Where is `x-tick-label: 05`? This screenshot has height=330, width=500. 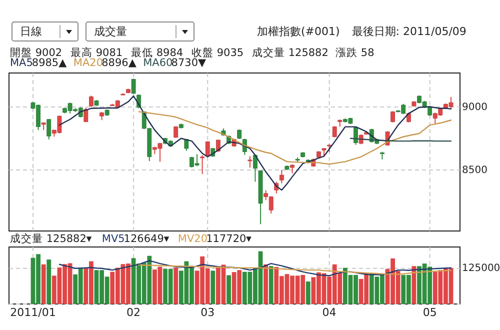
x-tick-label: 05 is located at coordinates (429, 312).